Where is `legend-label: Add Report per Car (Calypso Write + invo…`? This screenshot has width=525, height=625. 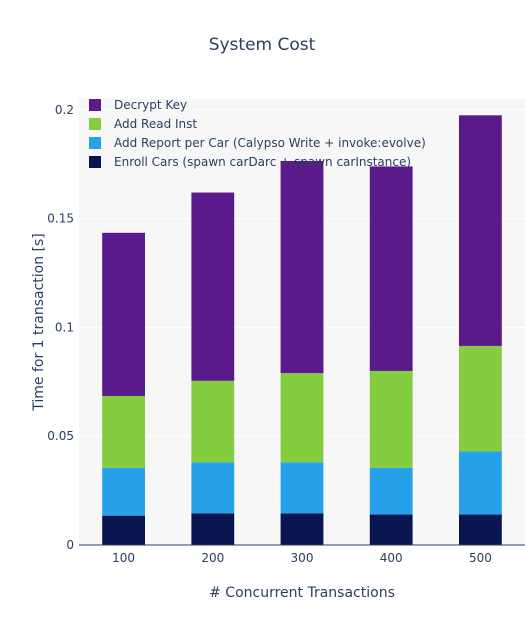
legend-label: Add Report per Car (Calypso Write + invo… is located at coordinates (270, 143).